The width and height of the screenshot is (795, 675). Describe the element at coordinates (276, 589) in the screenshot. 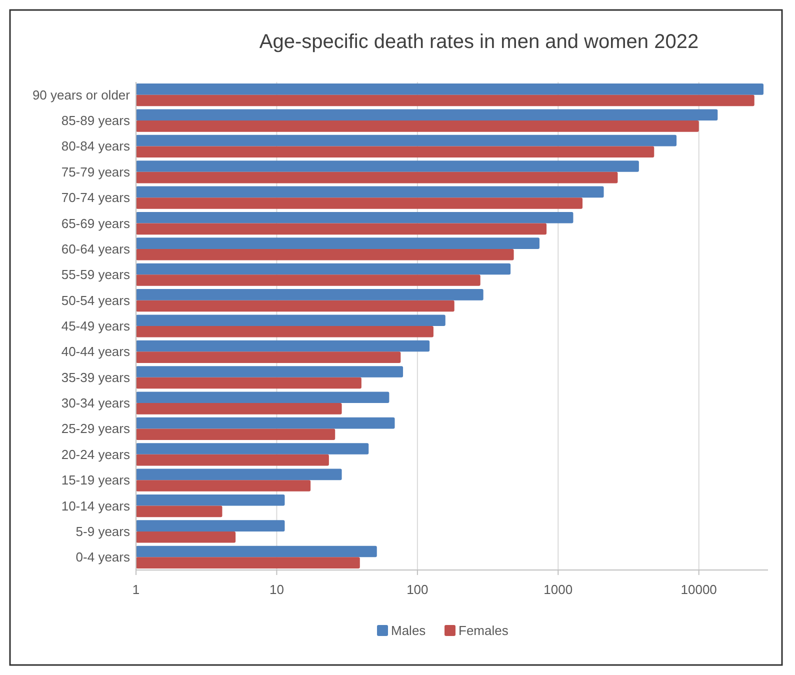

I see `x-tick-label: 10` at that location.